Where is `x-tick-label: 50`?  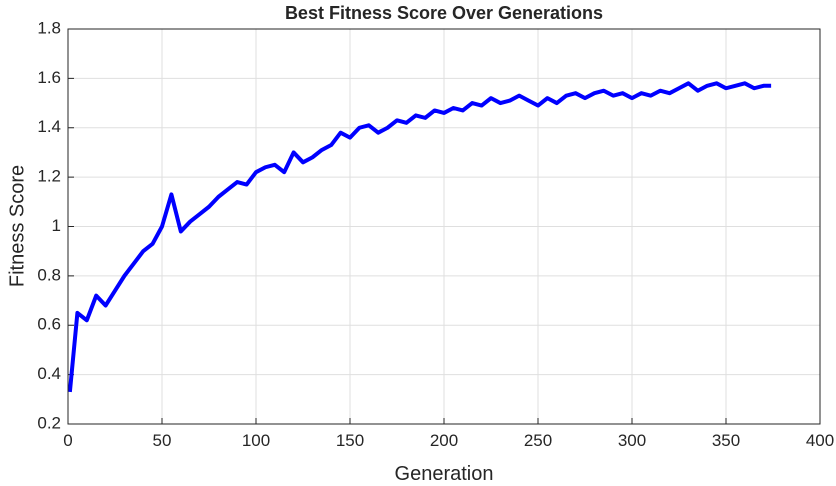
x-tick-label: 50 is located at coordinates (162, 440).